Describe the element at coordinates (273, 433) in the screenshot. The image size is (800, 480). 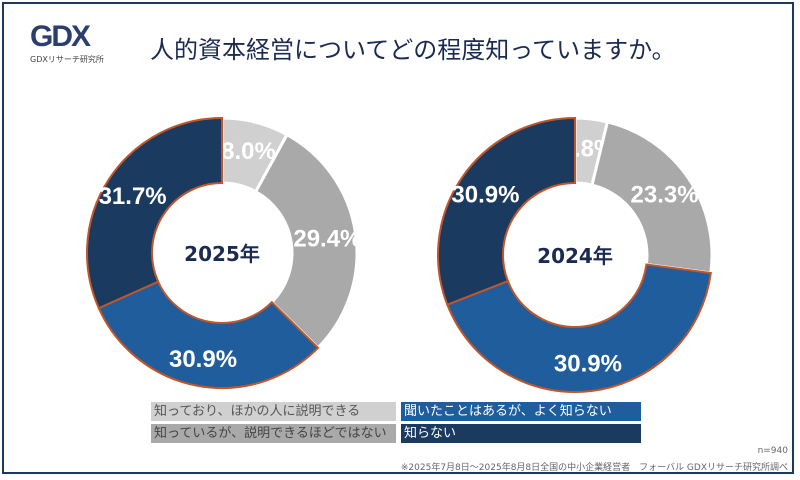
I see `legend-item-2: 知っているが、説明できるほどではない` at that location.